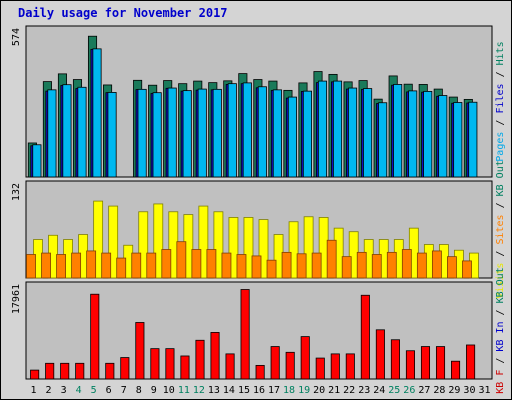 The height and width of the screenshot is (400, 512). I want to click on y-max-label-bottom: 17961, so click(16, 299).